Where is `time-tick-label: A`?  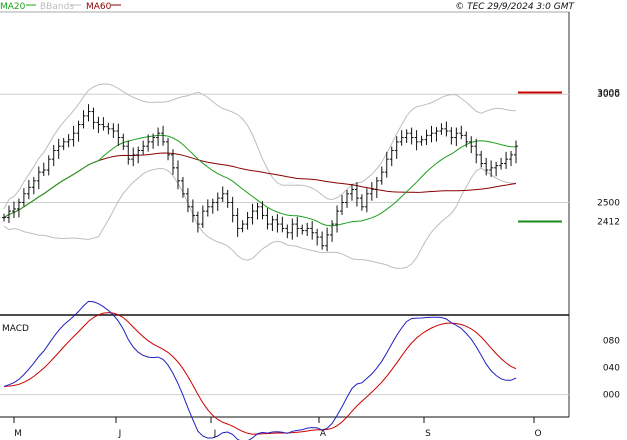 time-tick-label: A is located at coordinates (323, 434).